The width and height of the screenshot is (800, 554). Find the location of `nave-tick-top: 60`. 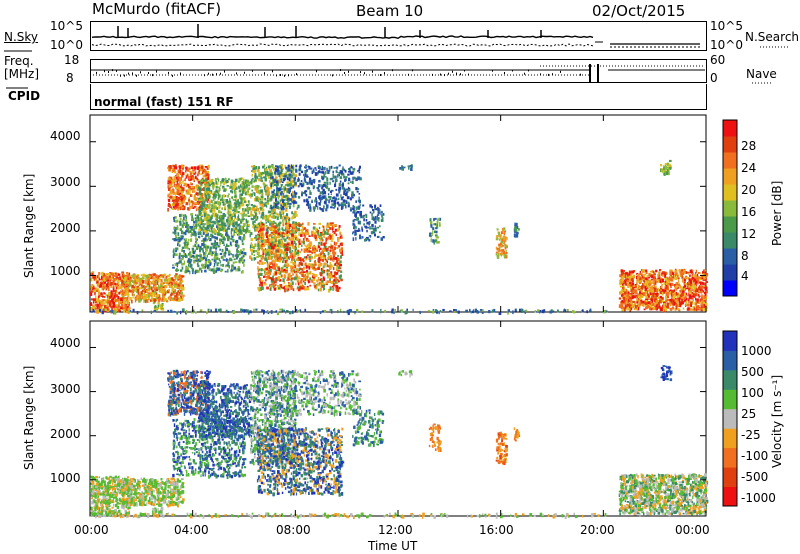

nave-tick-top: 60 is located at coordinates (718, 60).